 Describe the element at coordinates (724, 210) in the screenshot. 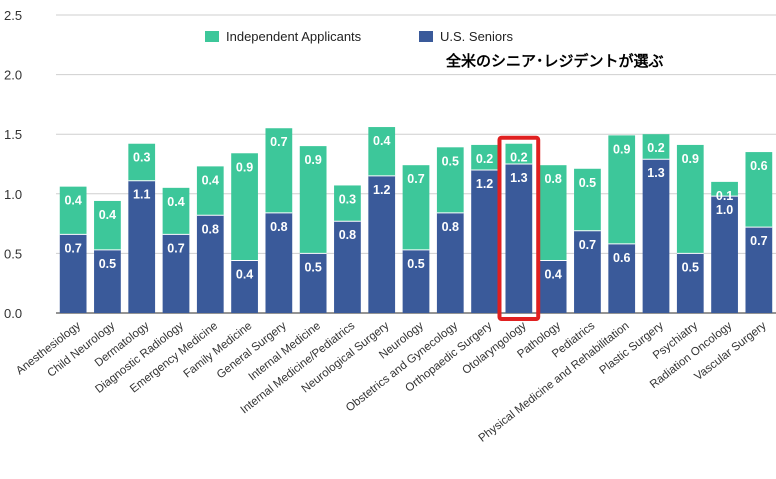

I see `data-label-us-seniors: 1.0` at that location.